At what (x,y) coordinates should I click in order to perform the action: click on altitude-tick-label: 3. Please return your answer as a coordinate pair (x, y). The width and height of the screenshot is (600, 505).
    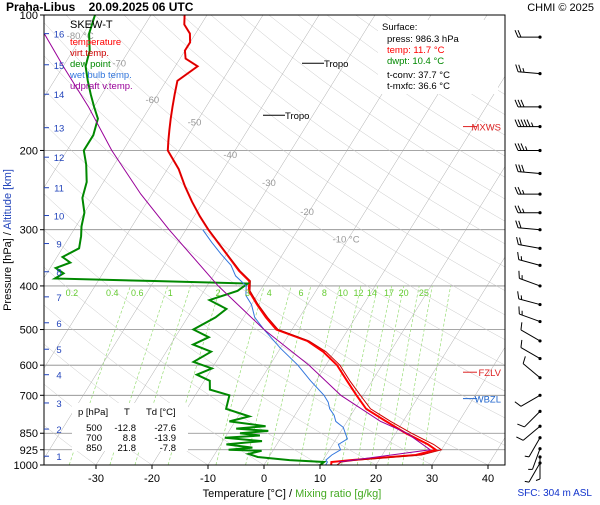
    Looking at the image, I should click on (58, 404).